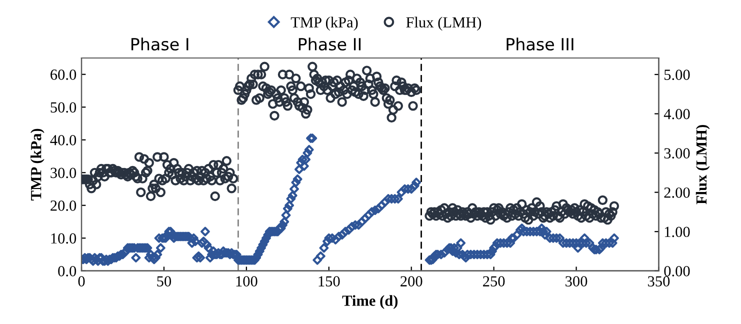  I want to click on x-tick-label: 100, so click(247, 281).